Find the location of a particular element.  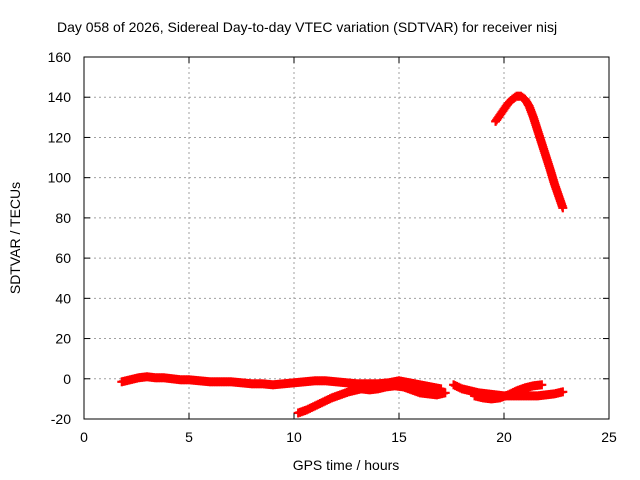

y-tick-label: 100 is located at coordinates (60, 178).